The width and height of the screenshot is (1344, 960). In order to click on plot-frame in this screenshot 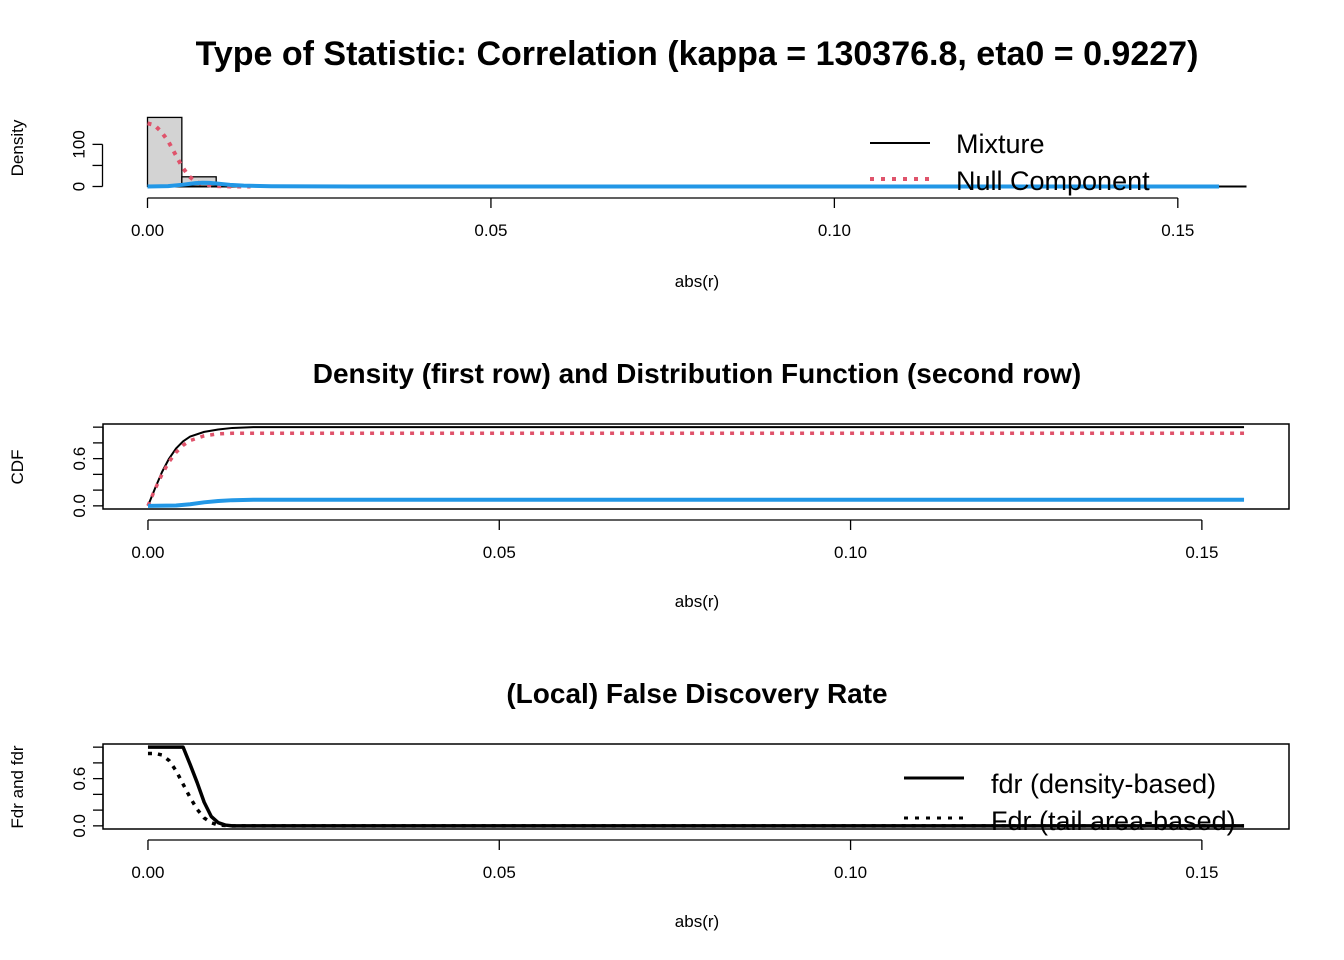, I will do `click(696, 466)`.